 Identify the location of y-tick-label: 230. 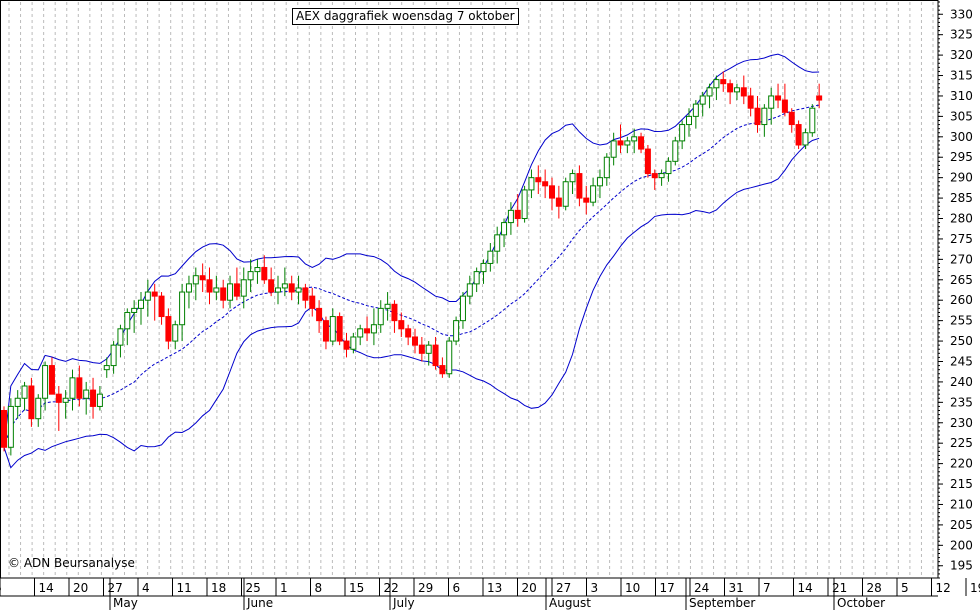
(961, 423).